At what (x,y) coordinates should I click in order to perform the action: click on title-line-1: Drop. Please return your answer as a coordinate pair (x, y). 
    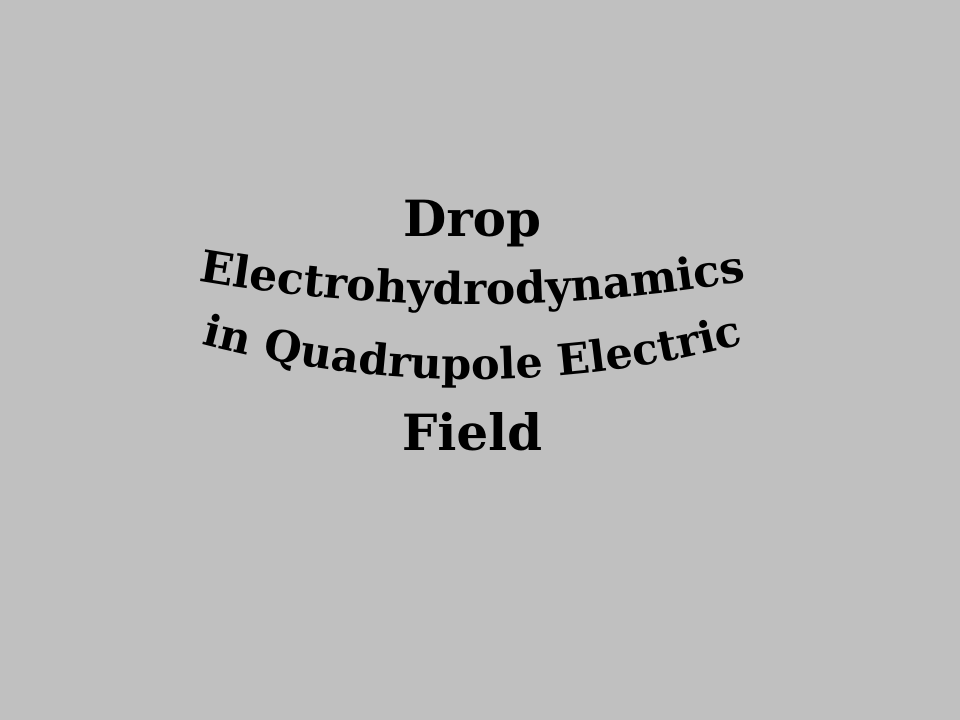
    Looking at the image, I should click on (472, 218).